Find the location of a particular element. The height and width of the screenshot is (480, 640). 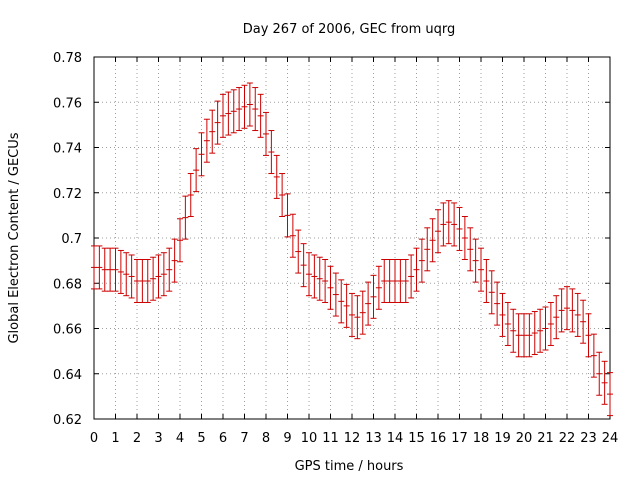

y-tick-label: 0.76 is located at coordinates (67, 103).